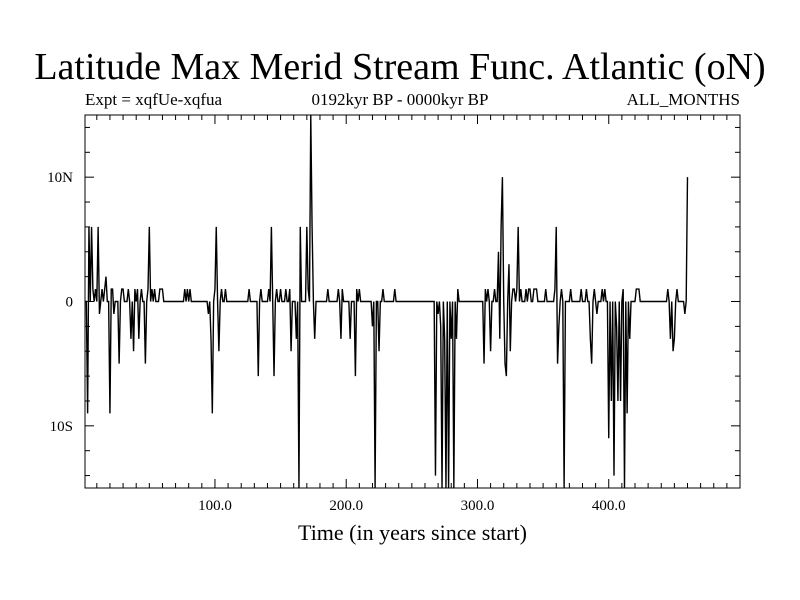  What do you see at coordinates (346, 506) in the screenshot?
I see `x-tick-label: 200.0` at bounding box center [346, 506].